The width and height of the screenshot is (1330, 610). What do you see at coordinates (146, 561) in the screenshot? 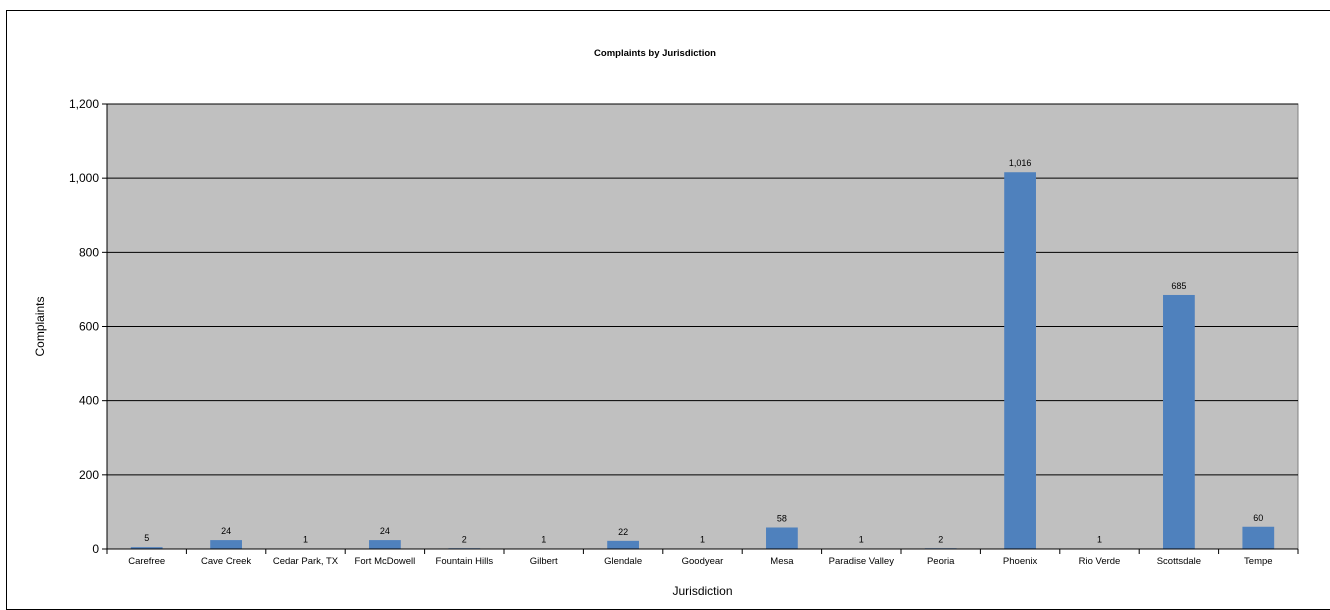
I see `x-tick-label: Carefree` at bounding box center [146, 561].